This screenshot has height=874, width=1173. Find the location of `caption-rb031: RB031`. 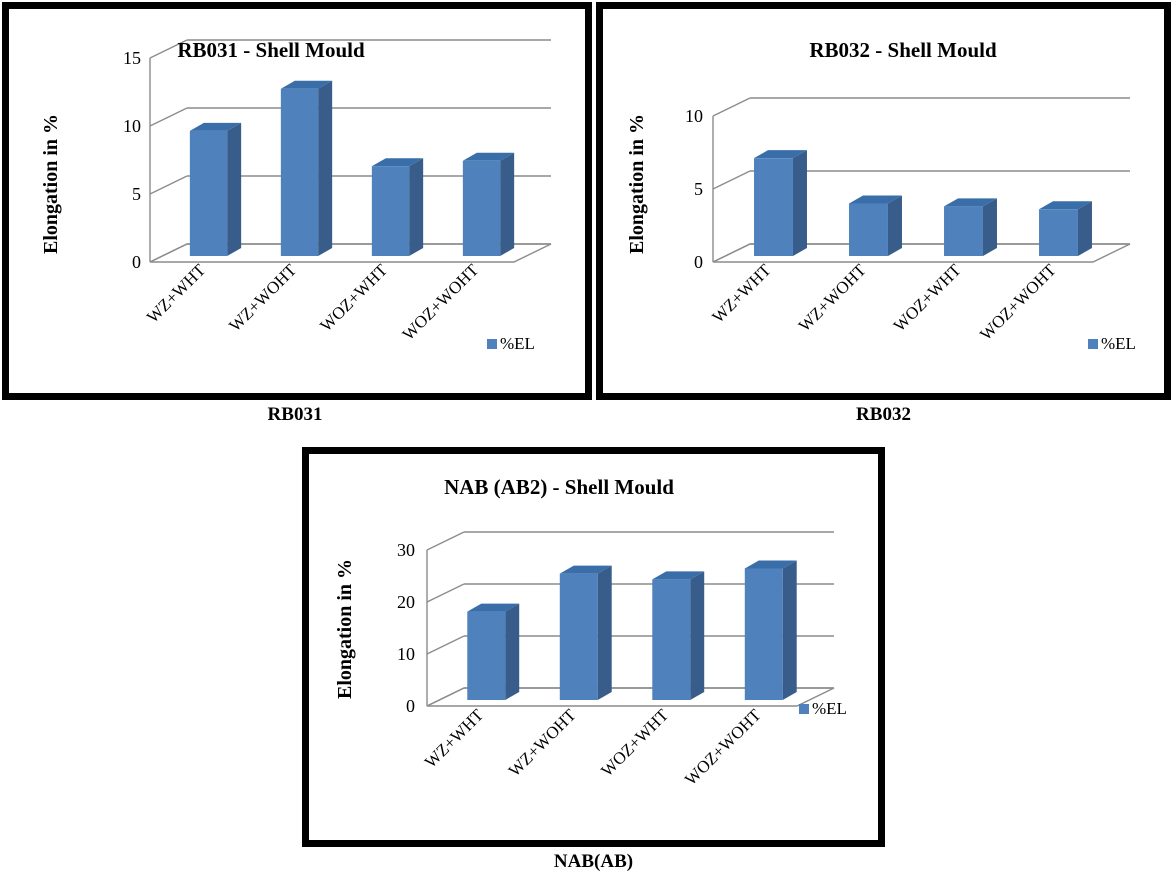

caption-rb031: RB031 is located at coordinates (295, 414).